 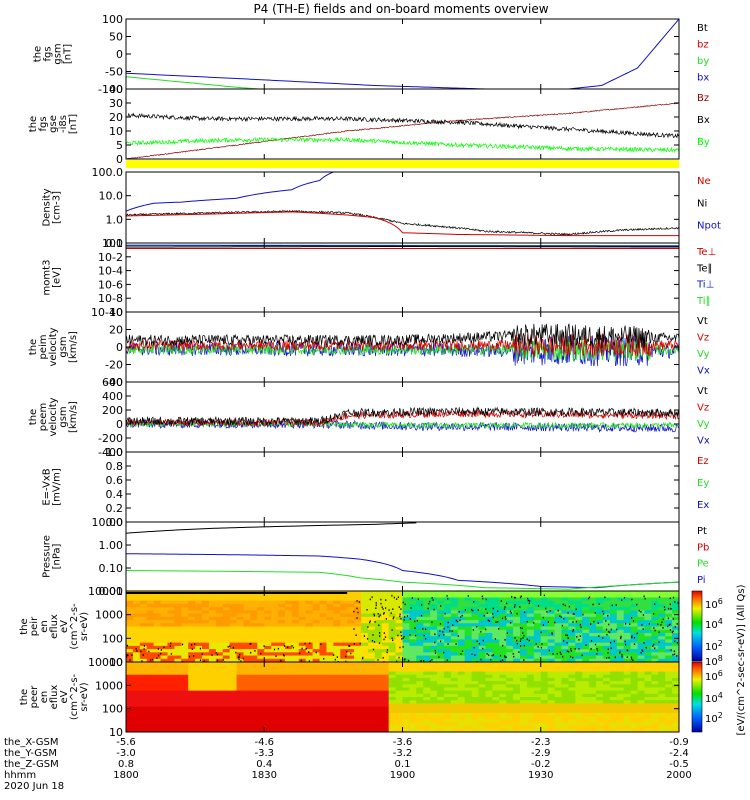 I want to click on ytick-label: 0.1, so click(x=115, y=243).